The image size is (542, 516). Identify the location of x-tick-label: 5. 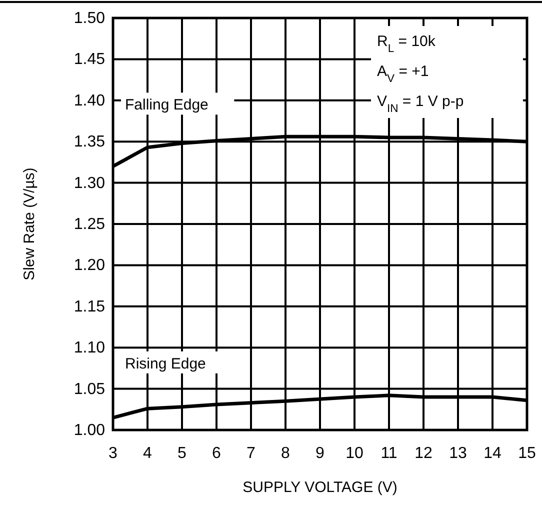
(182, 453).